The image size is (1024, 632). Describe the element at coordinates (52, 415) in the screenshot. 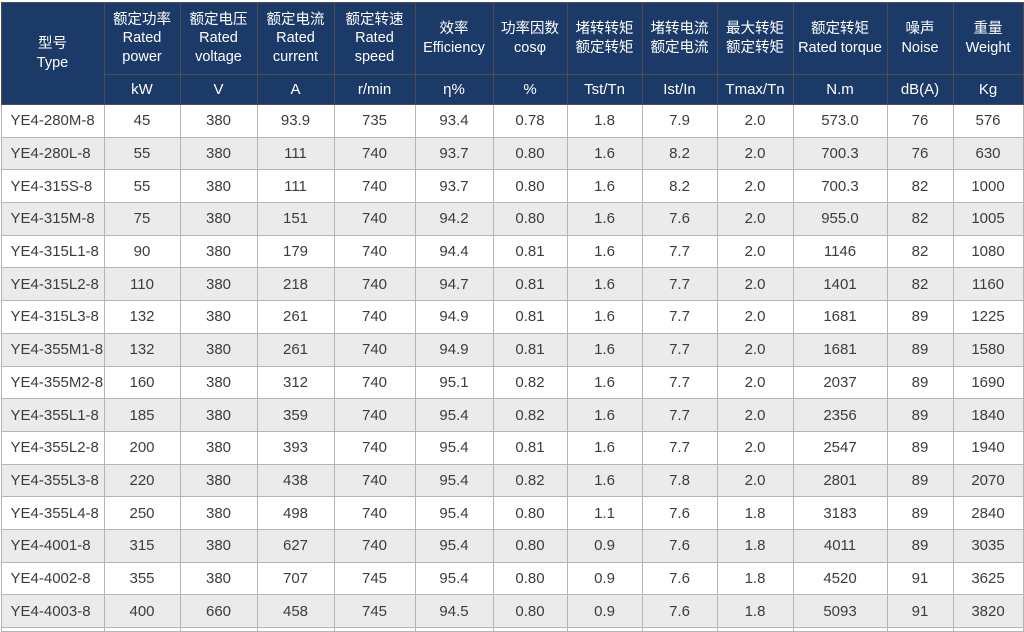

I see `cell-type: YE4-355L1-8` at that location.